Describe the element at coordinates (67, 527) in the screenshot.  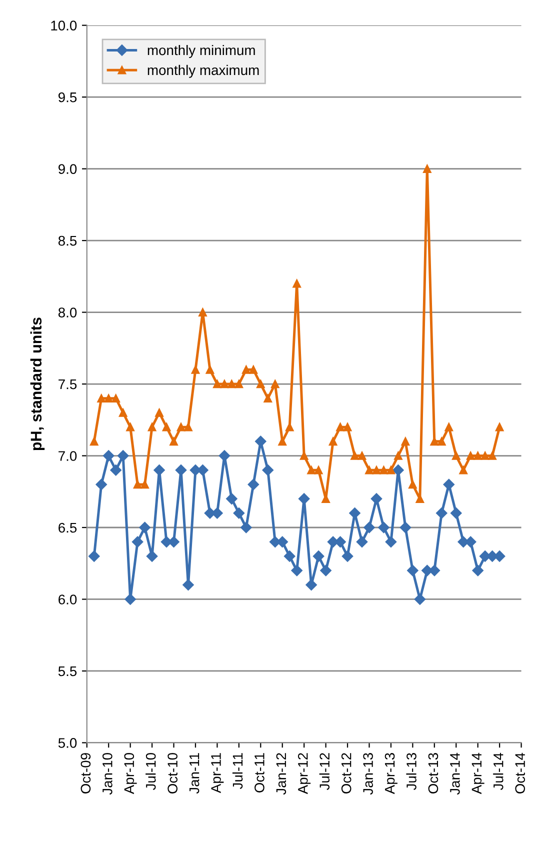
I see `y-tick-label: 6.5` at that location.